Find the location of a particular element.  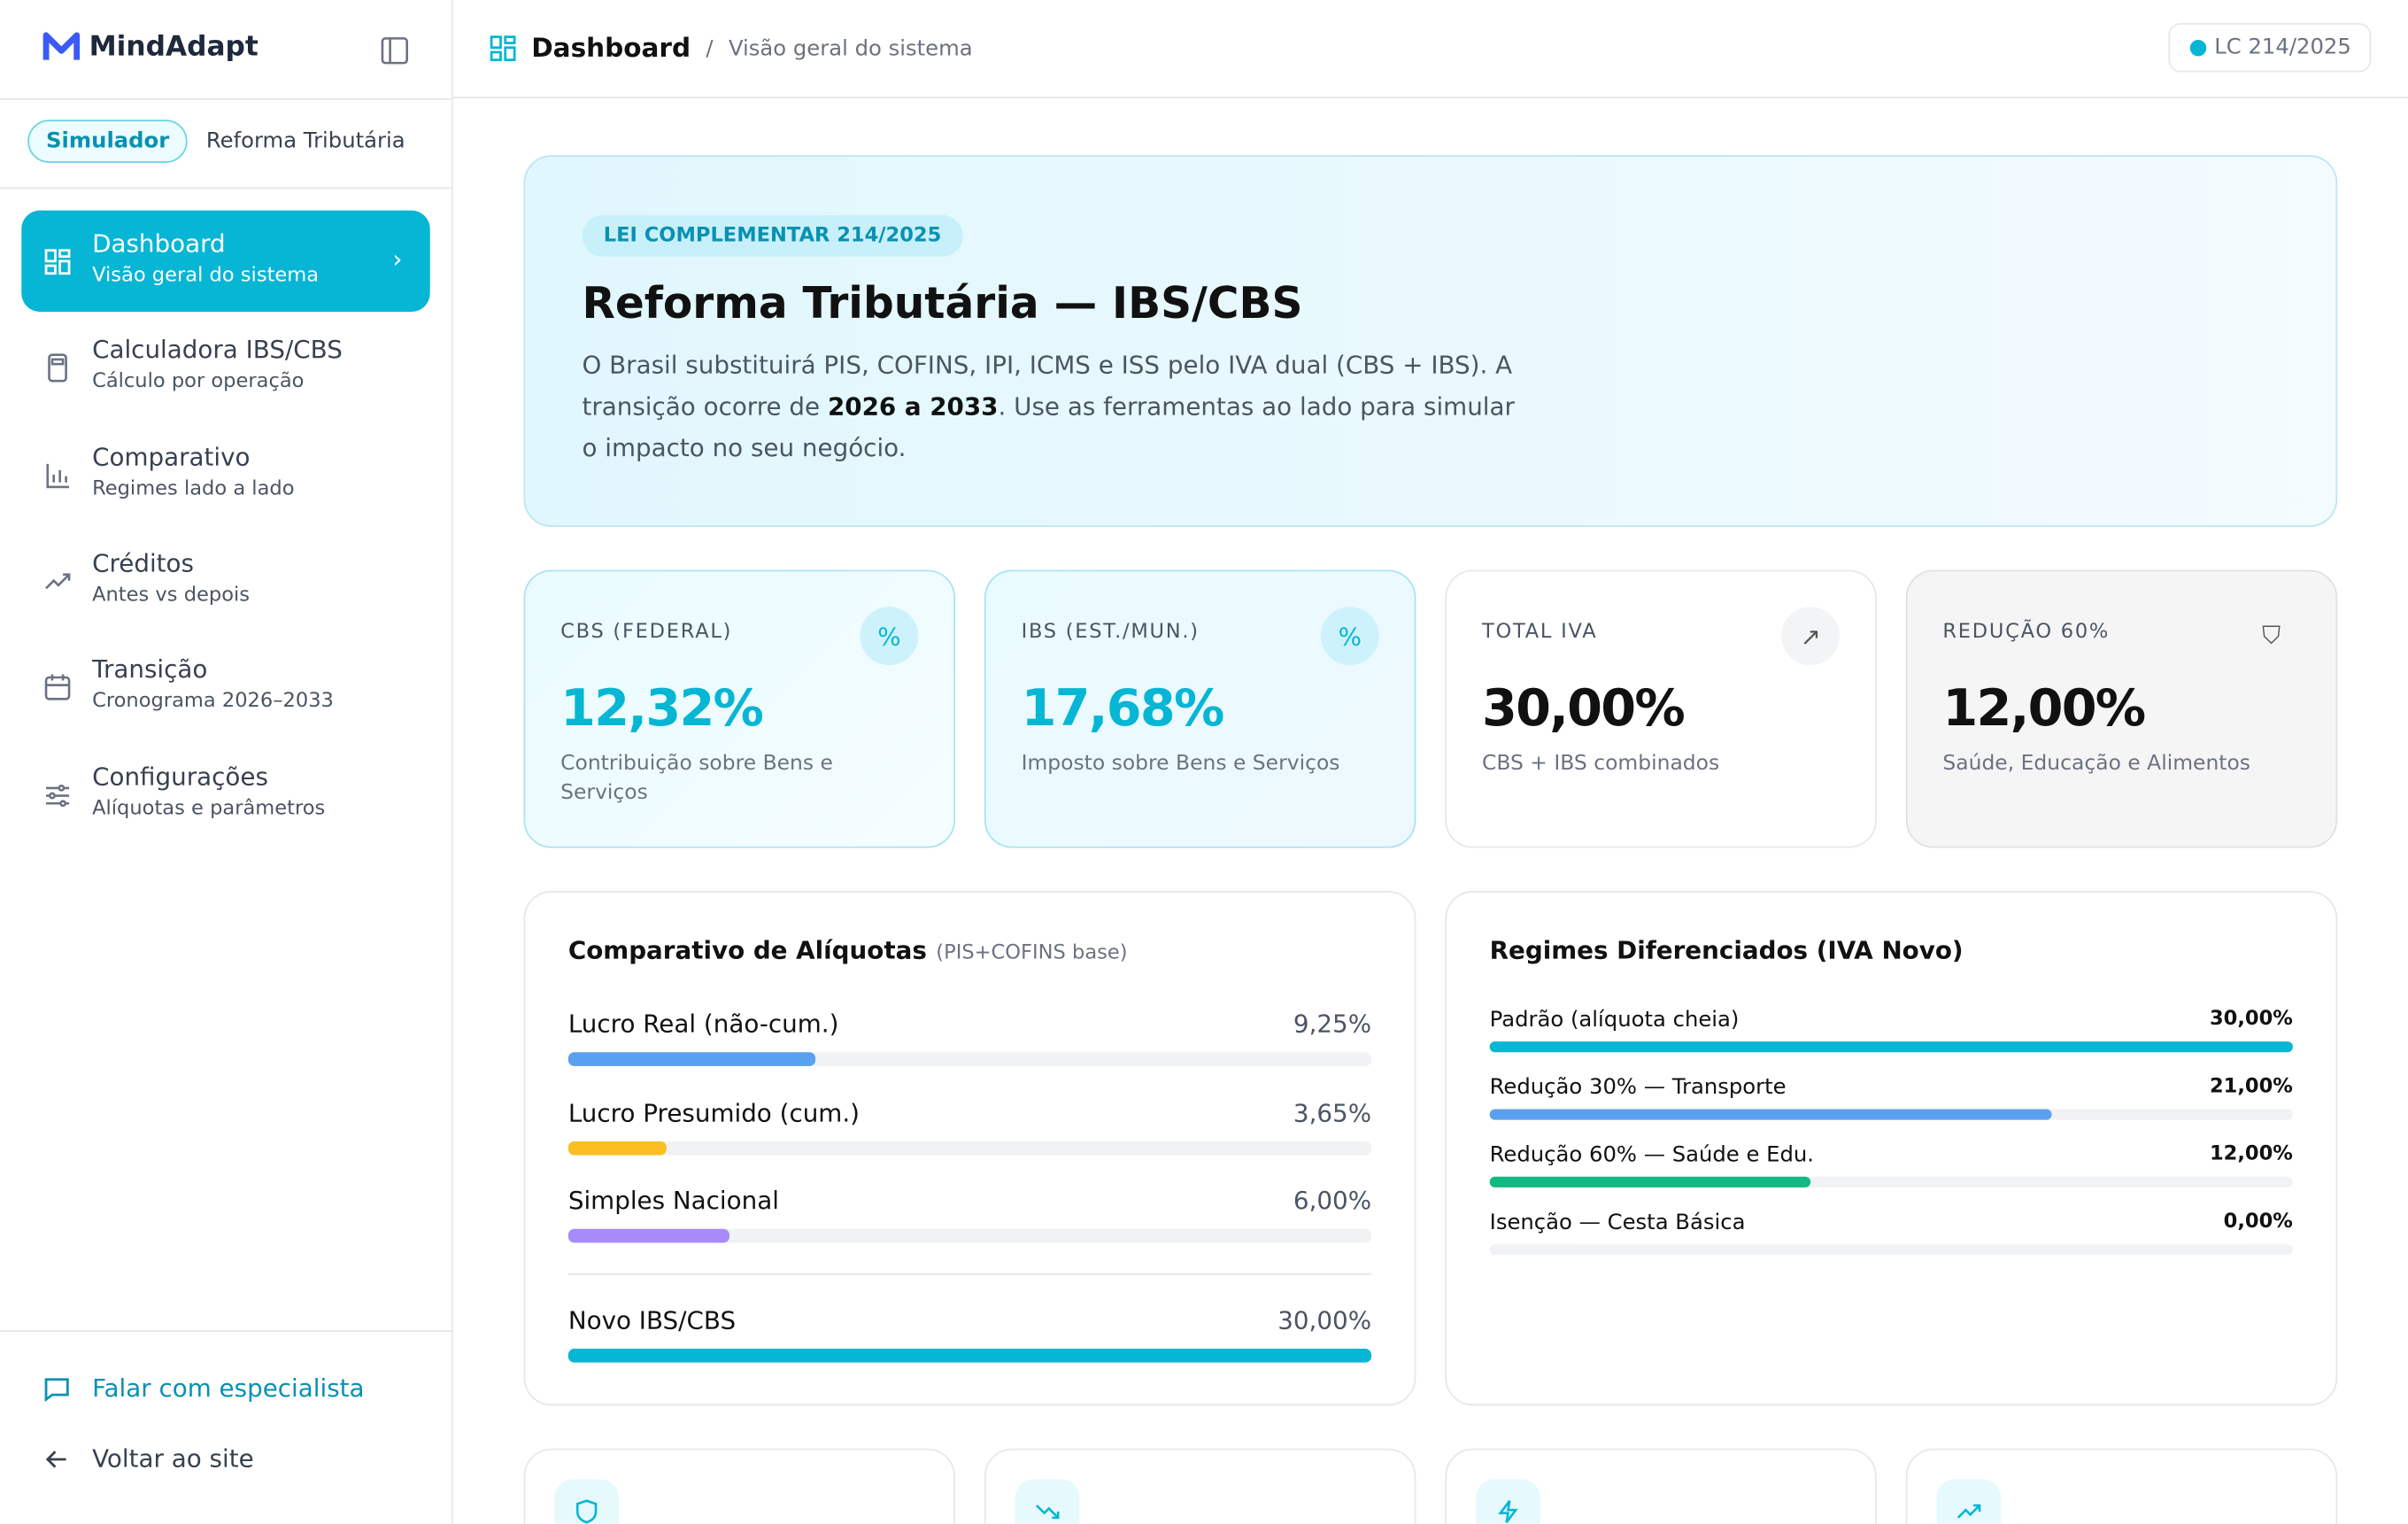

nav-item: Configurações Alíquotas e parâmetros is located at coordinates (225, 793).